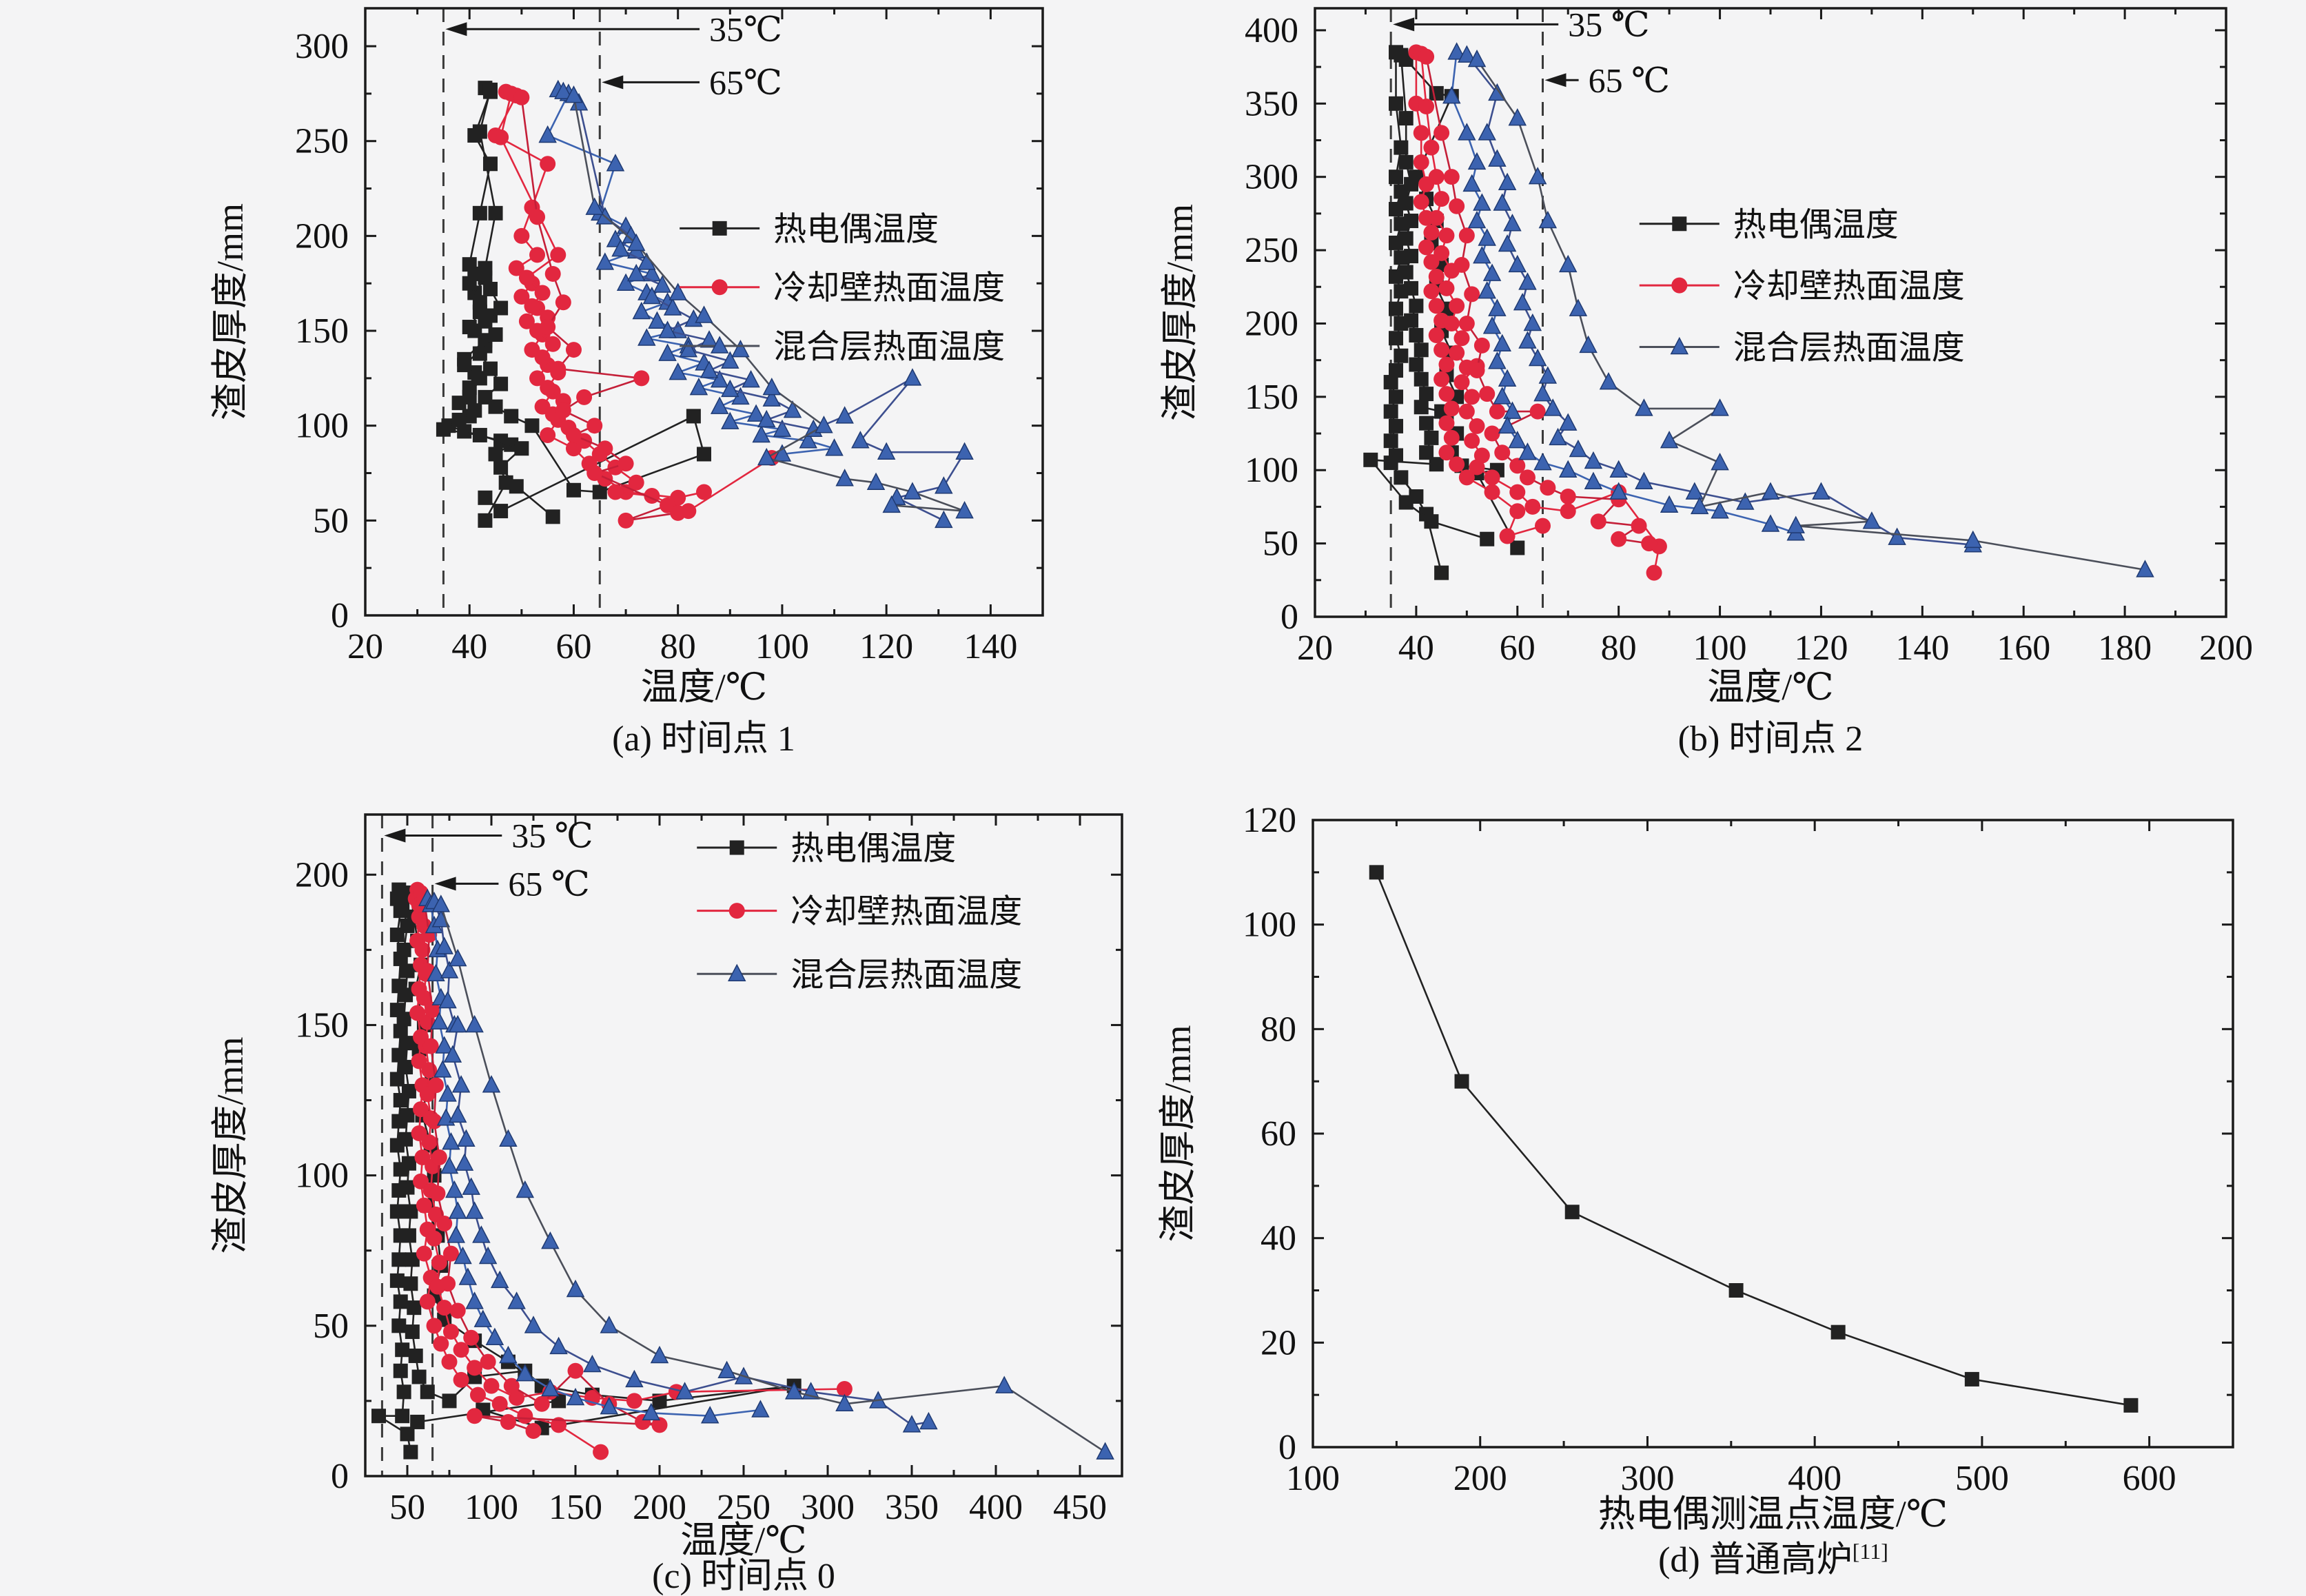 This screenshot has height=1596, width=2306. What do you see at coordinates (1629, 80) in the screenshot?
I see `svg-text: 65 ℃` at bounding box center [1629, 80].